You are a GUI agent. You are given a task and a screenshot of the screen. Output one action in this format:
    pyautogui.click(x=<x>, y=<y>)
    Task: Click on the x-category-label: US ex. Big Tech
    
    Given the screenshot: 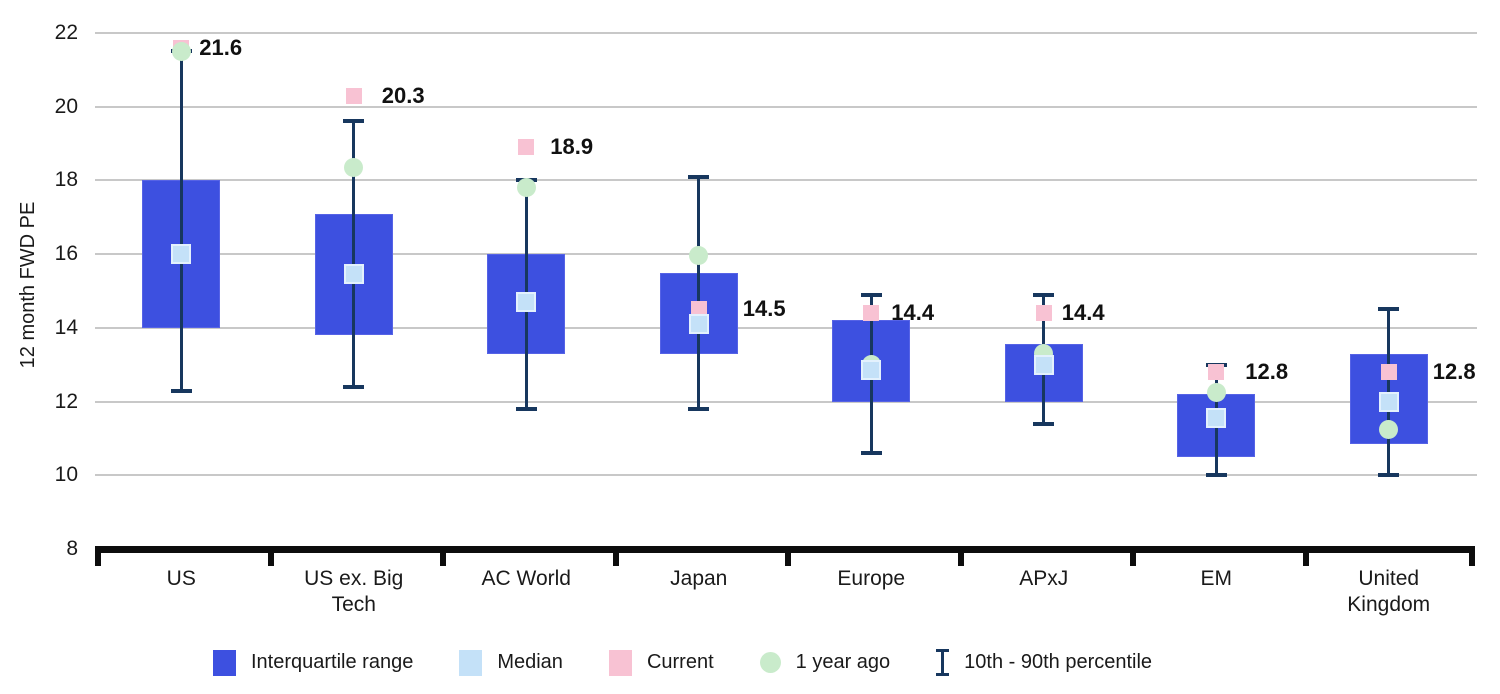 What is the action you would take?
    pyautogui.click(x=354, y=591)
    